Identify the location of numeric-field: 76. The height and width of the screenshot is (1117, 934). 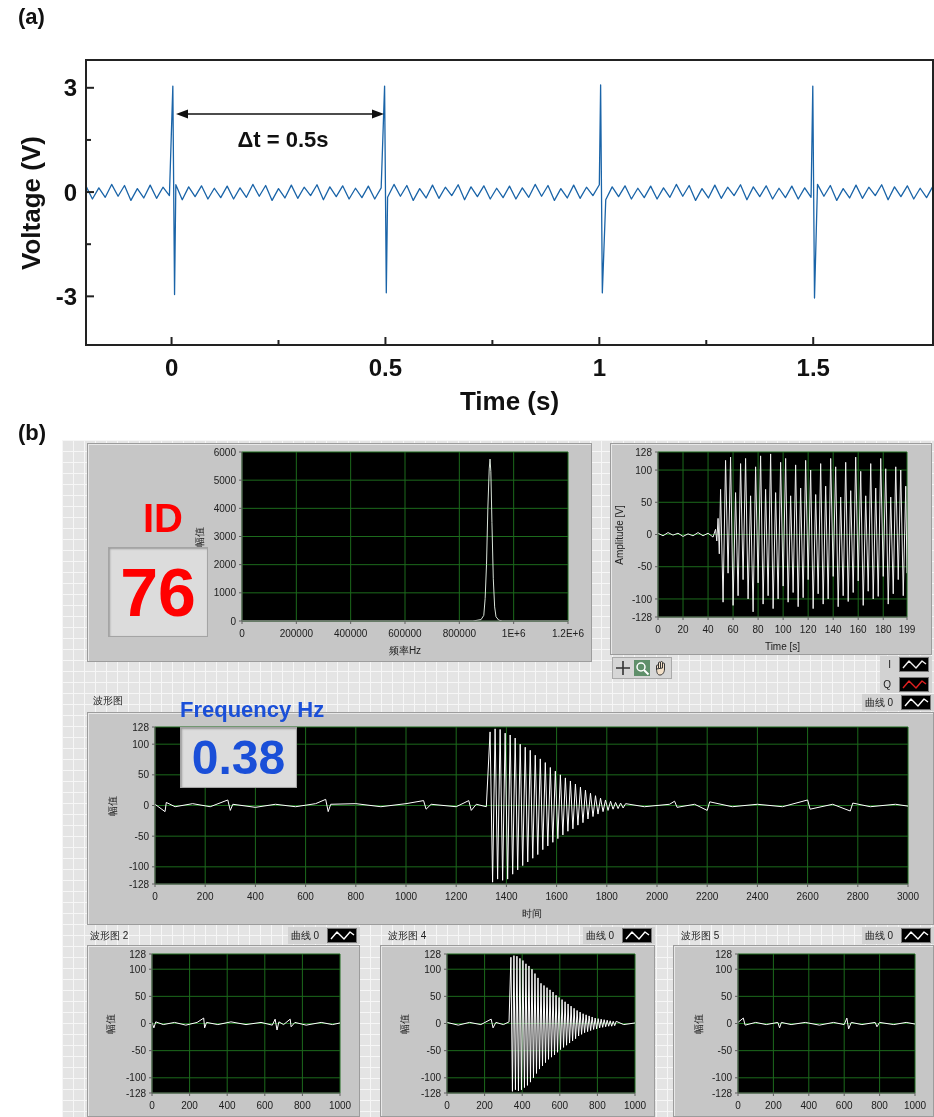
(158, 592).